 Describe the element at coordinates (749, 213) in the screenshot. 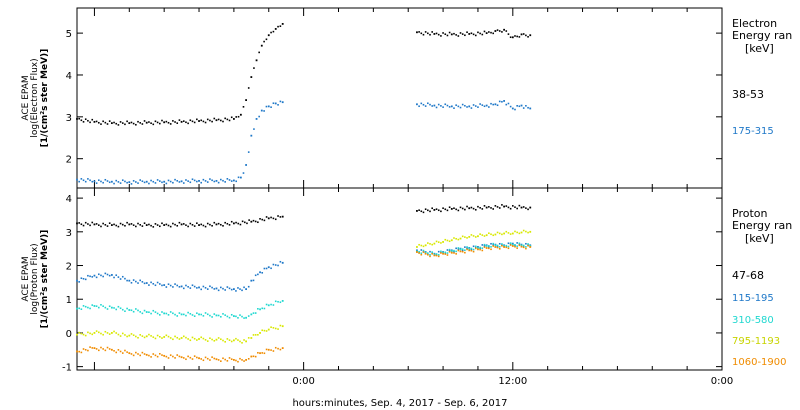

I see `proton-legend-title: Proton` at that location.